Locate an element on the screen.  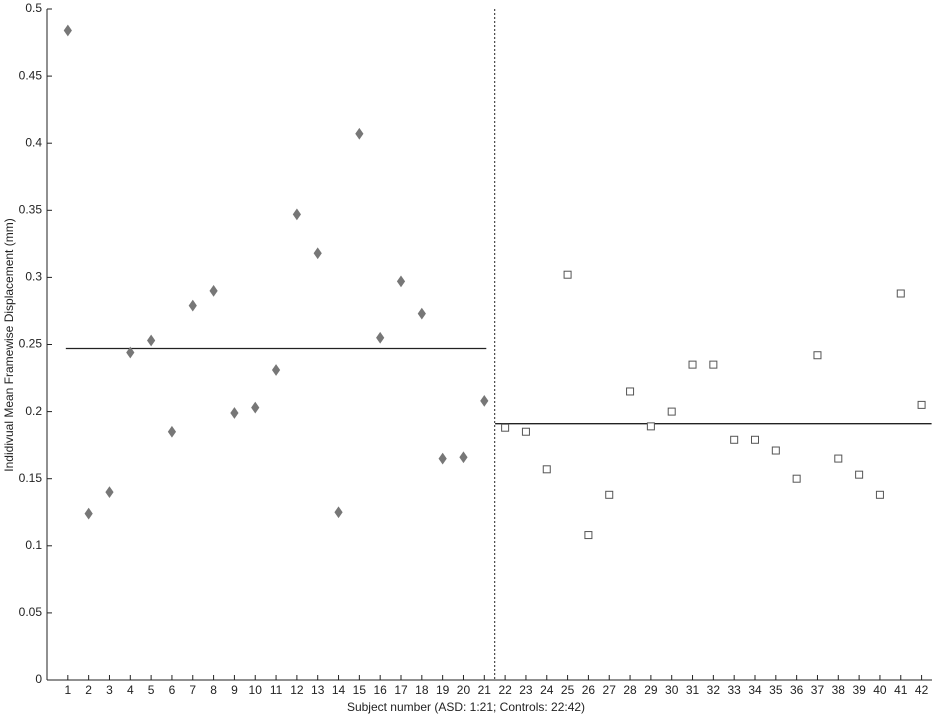
x-tick-label: 38 is located at coordinates (839, 690).